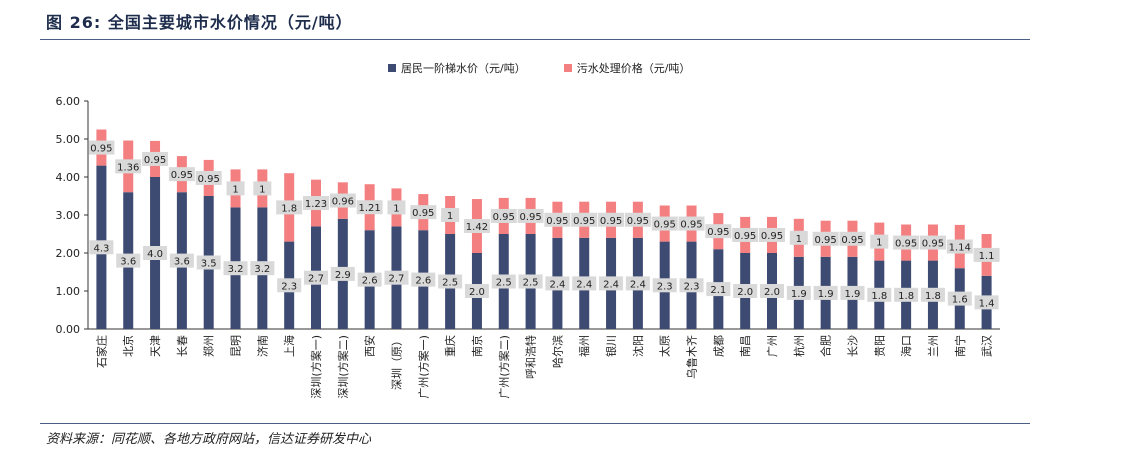 The image size is (1137, 450). What do you see at coordinates (933, 346) in the screenshot?
I see `x-tick-label: 兰州` at bounding box center [933, 346].